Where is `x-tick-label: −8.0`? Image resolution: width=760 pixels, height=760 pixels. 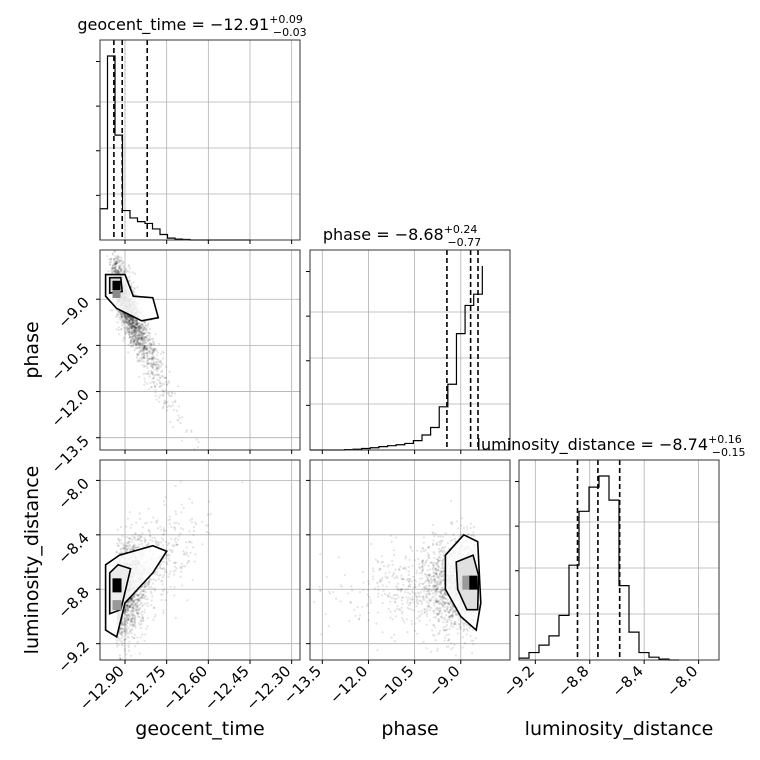 x-tick-label: −8.0 is located at coordinates (682, 681).